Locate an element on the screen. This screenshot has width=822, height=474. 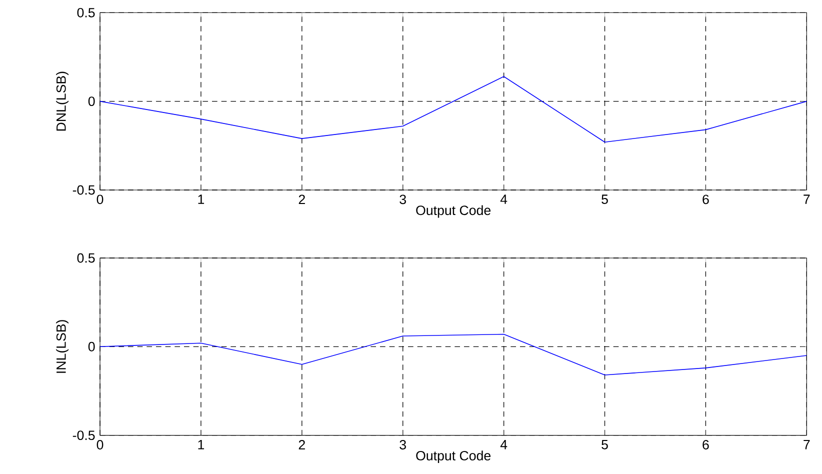
y-axis-title: DNL(LSB) is located at coordinates (62, 101).